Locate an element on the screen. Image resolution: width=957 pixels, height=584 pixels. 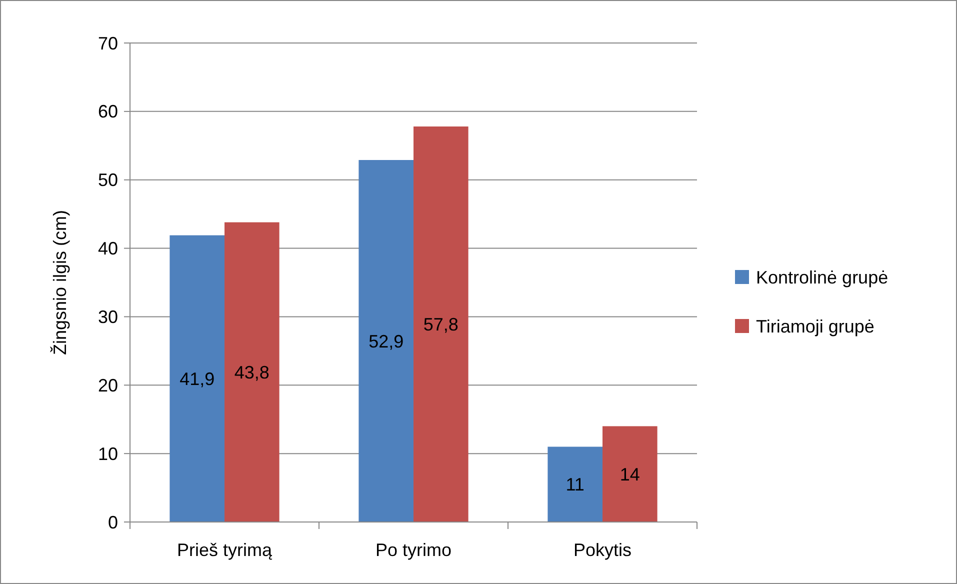
x-tick-label: Prieš tyrimą is located at coordinates (224, 550).